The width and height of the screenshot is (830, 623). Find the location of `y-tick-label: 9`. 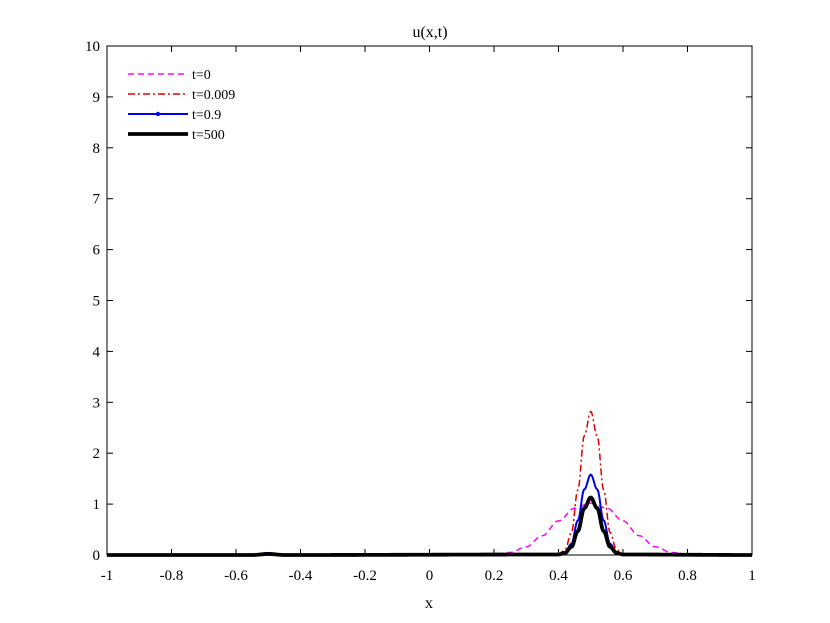

y-tick-label: 9 is located at coordinates (97, 98).